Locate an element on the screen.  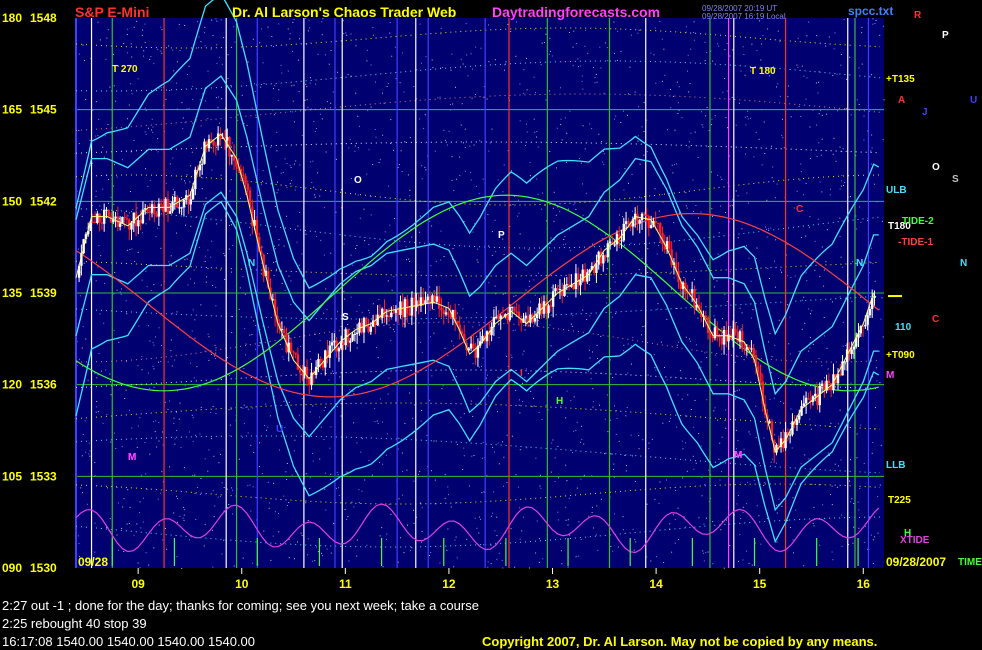
date-end-label: 09/28/2007 is located at coordinates (916, 562).